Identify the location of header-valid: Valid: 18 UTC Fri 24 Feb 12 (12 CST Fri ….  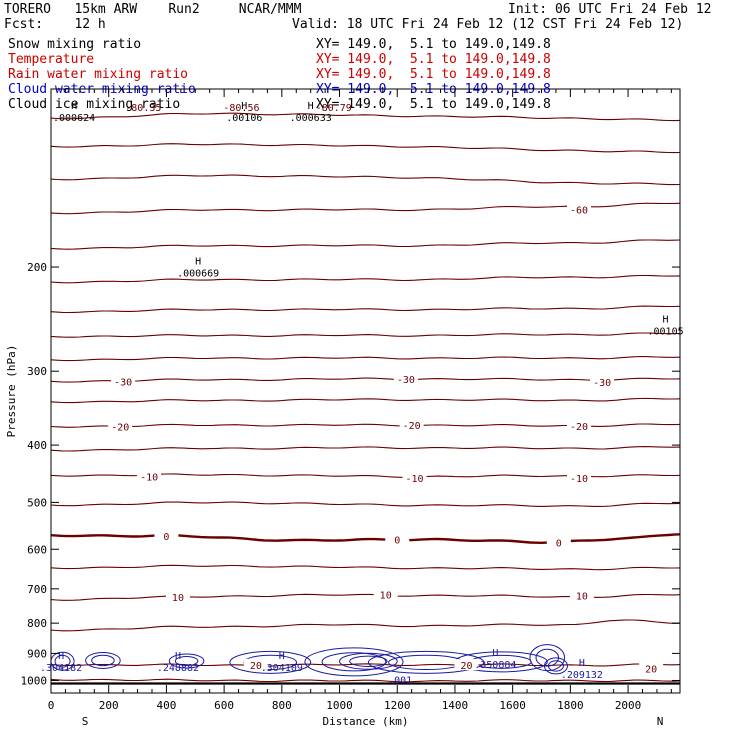
(488, 24).